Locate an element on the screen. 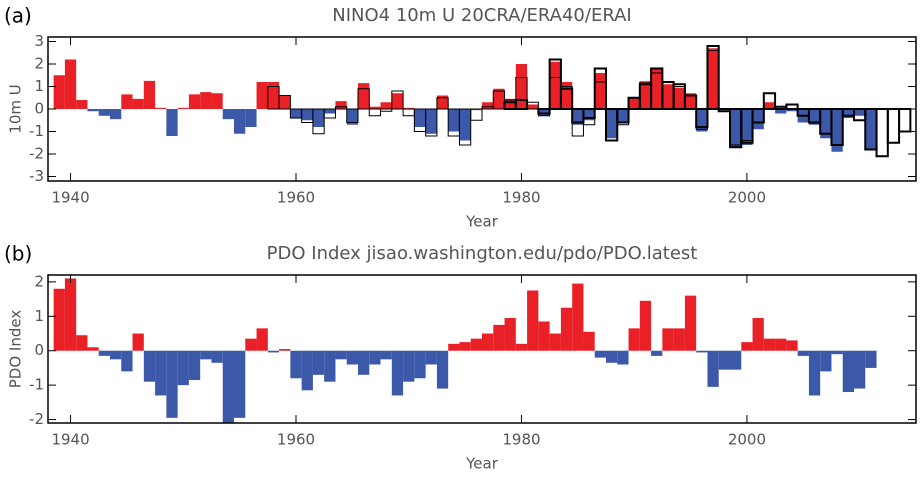 The width and height of the screenshot is (921, 477). x-tick-label: 2000 is located at coordinates (747, 198).